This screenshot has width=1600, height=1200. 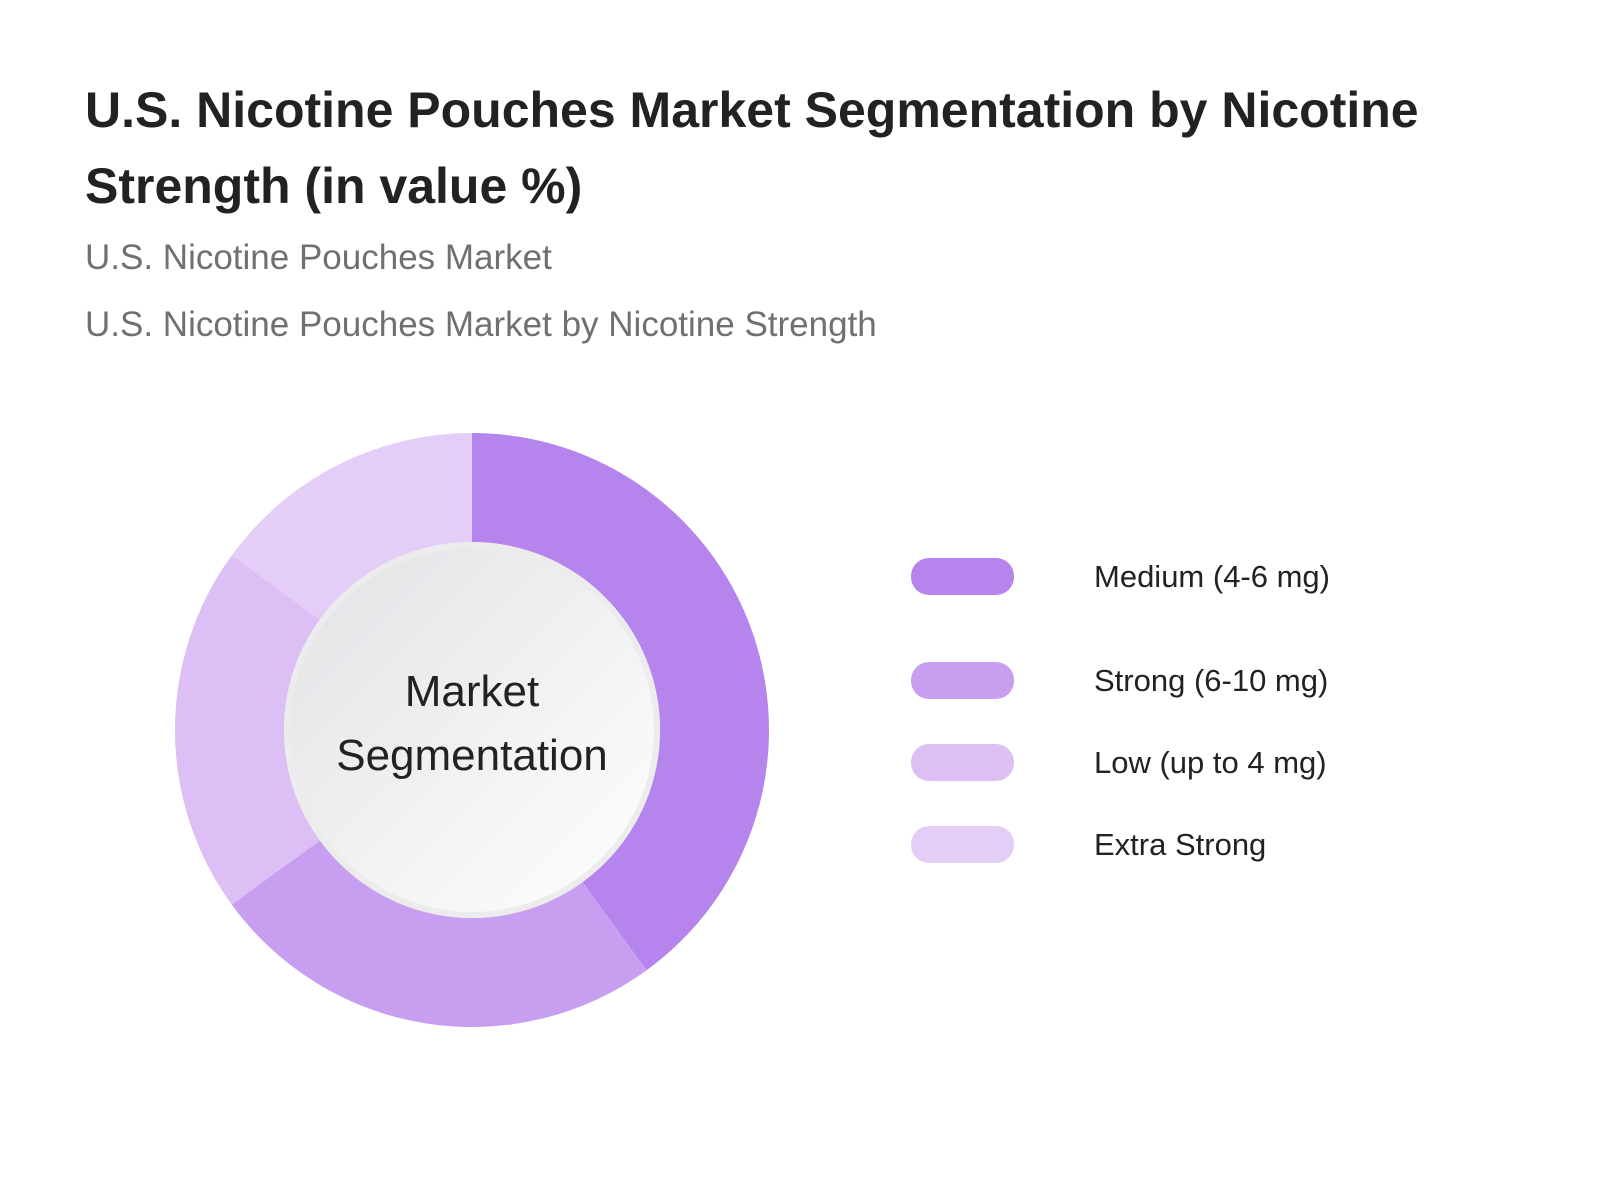 I want to click on center-label: Market Segmentation, so click(x=472, y=724).